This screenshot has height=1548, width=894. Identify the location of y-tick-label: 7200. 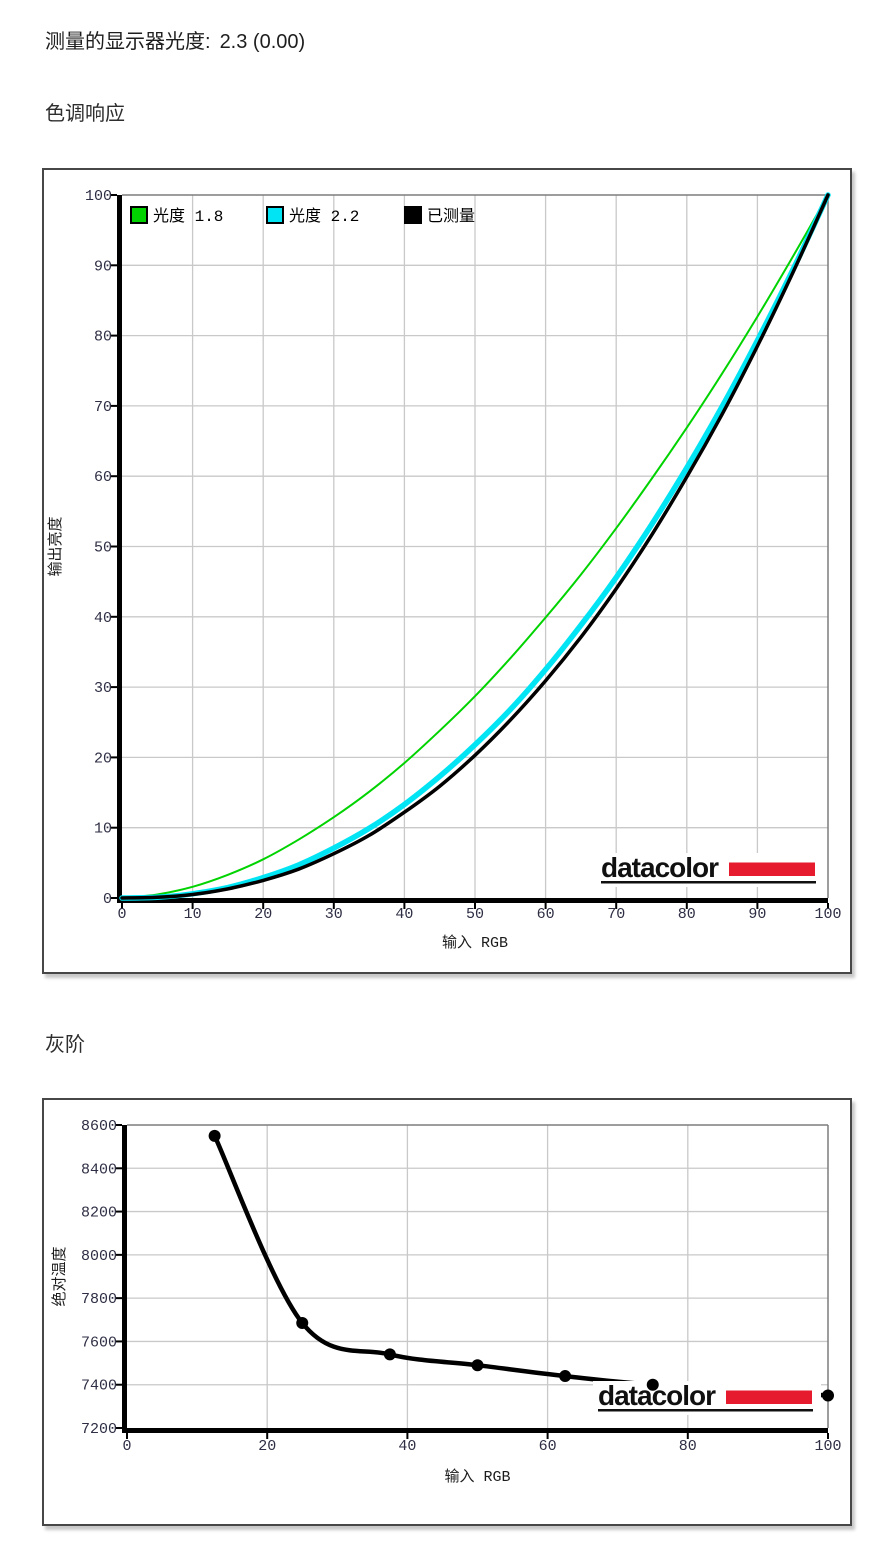
(99, 1429).